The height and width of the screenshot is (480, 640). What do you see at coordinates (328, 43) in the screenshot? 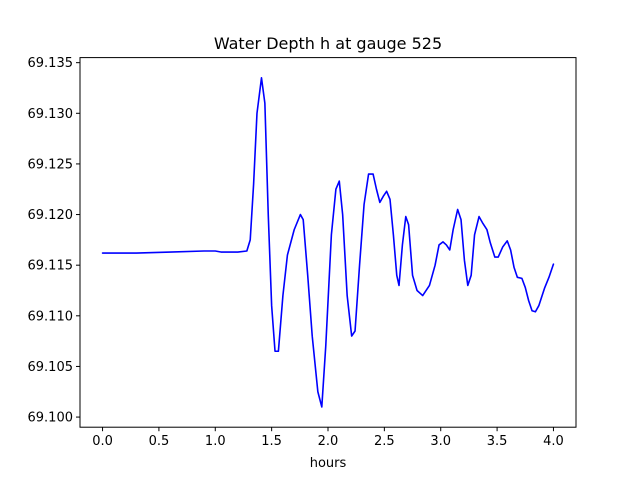
I see `chart-title: Water Depth h at gauge 525` at bounding box center [328, 43].